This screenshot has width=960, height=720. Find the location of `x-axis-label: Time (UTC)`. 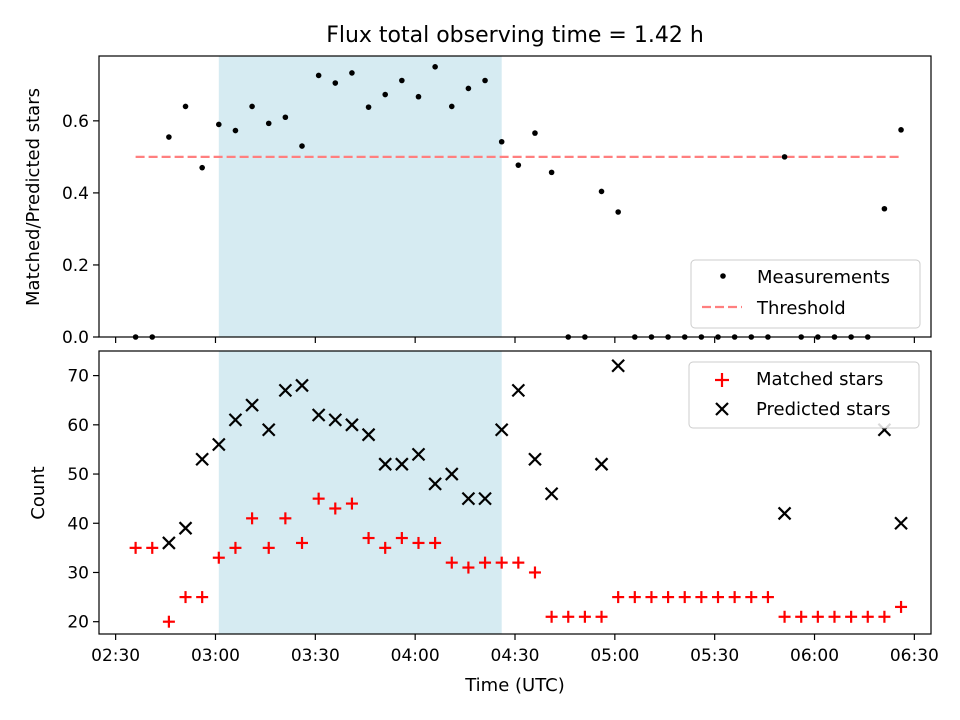

x-axis-label: Time (UTC) is located at coordinates (514, 685).